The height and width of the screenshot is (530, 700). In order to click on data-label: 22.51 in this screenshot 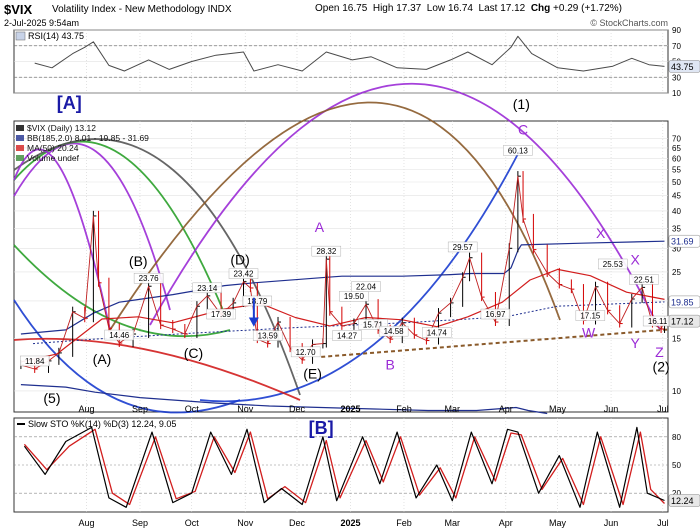, I will do `click(644, 279)`.